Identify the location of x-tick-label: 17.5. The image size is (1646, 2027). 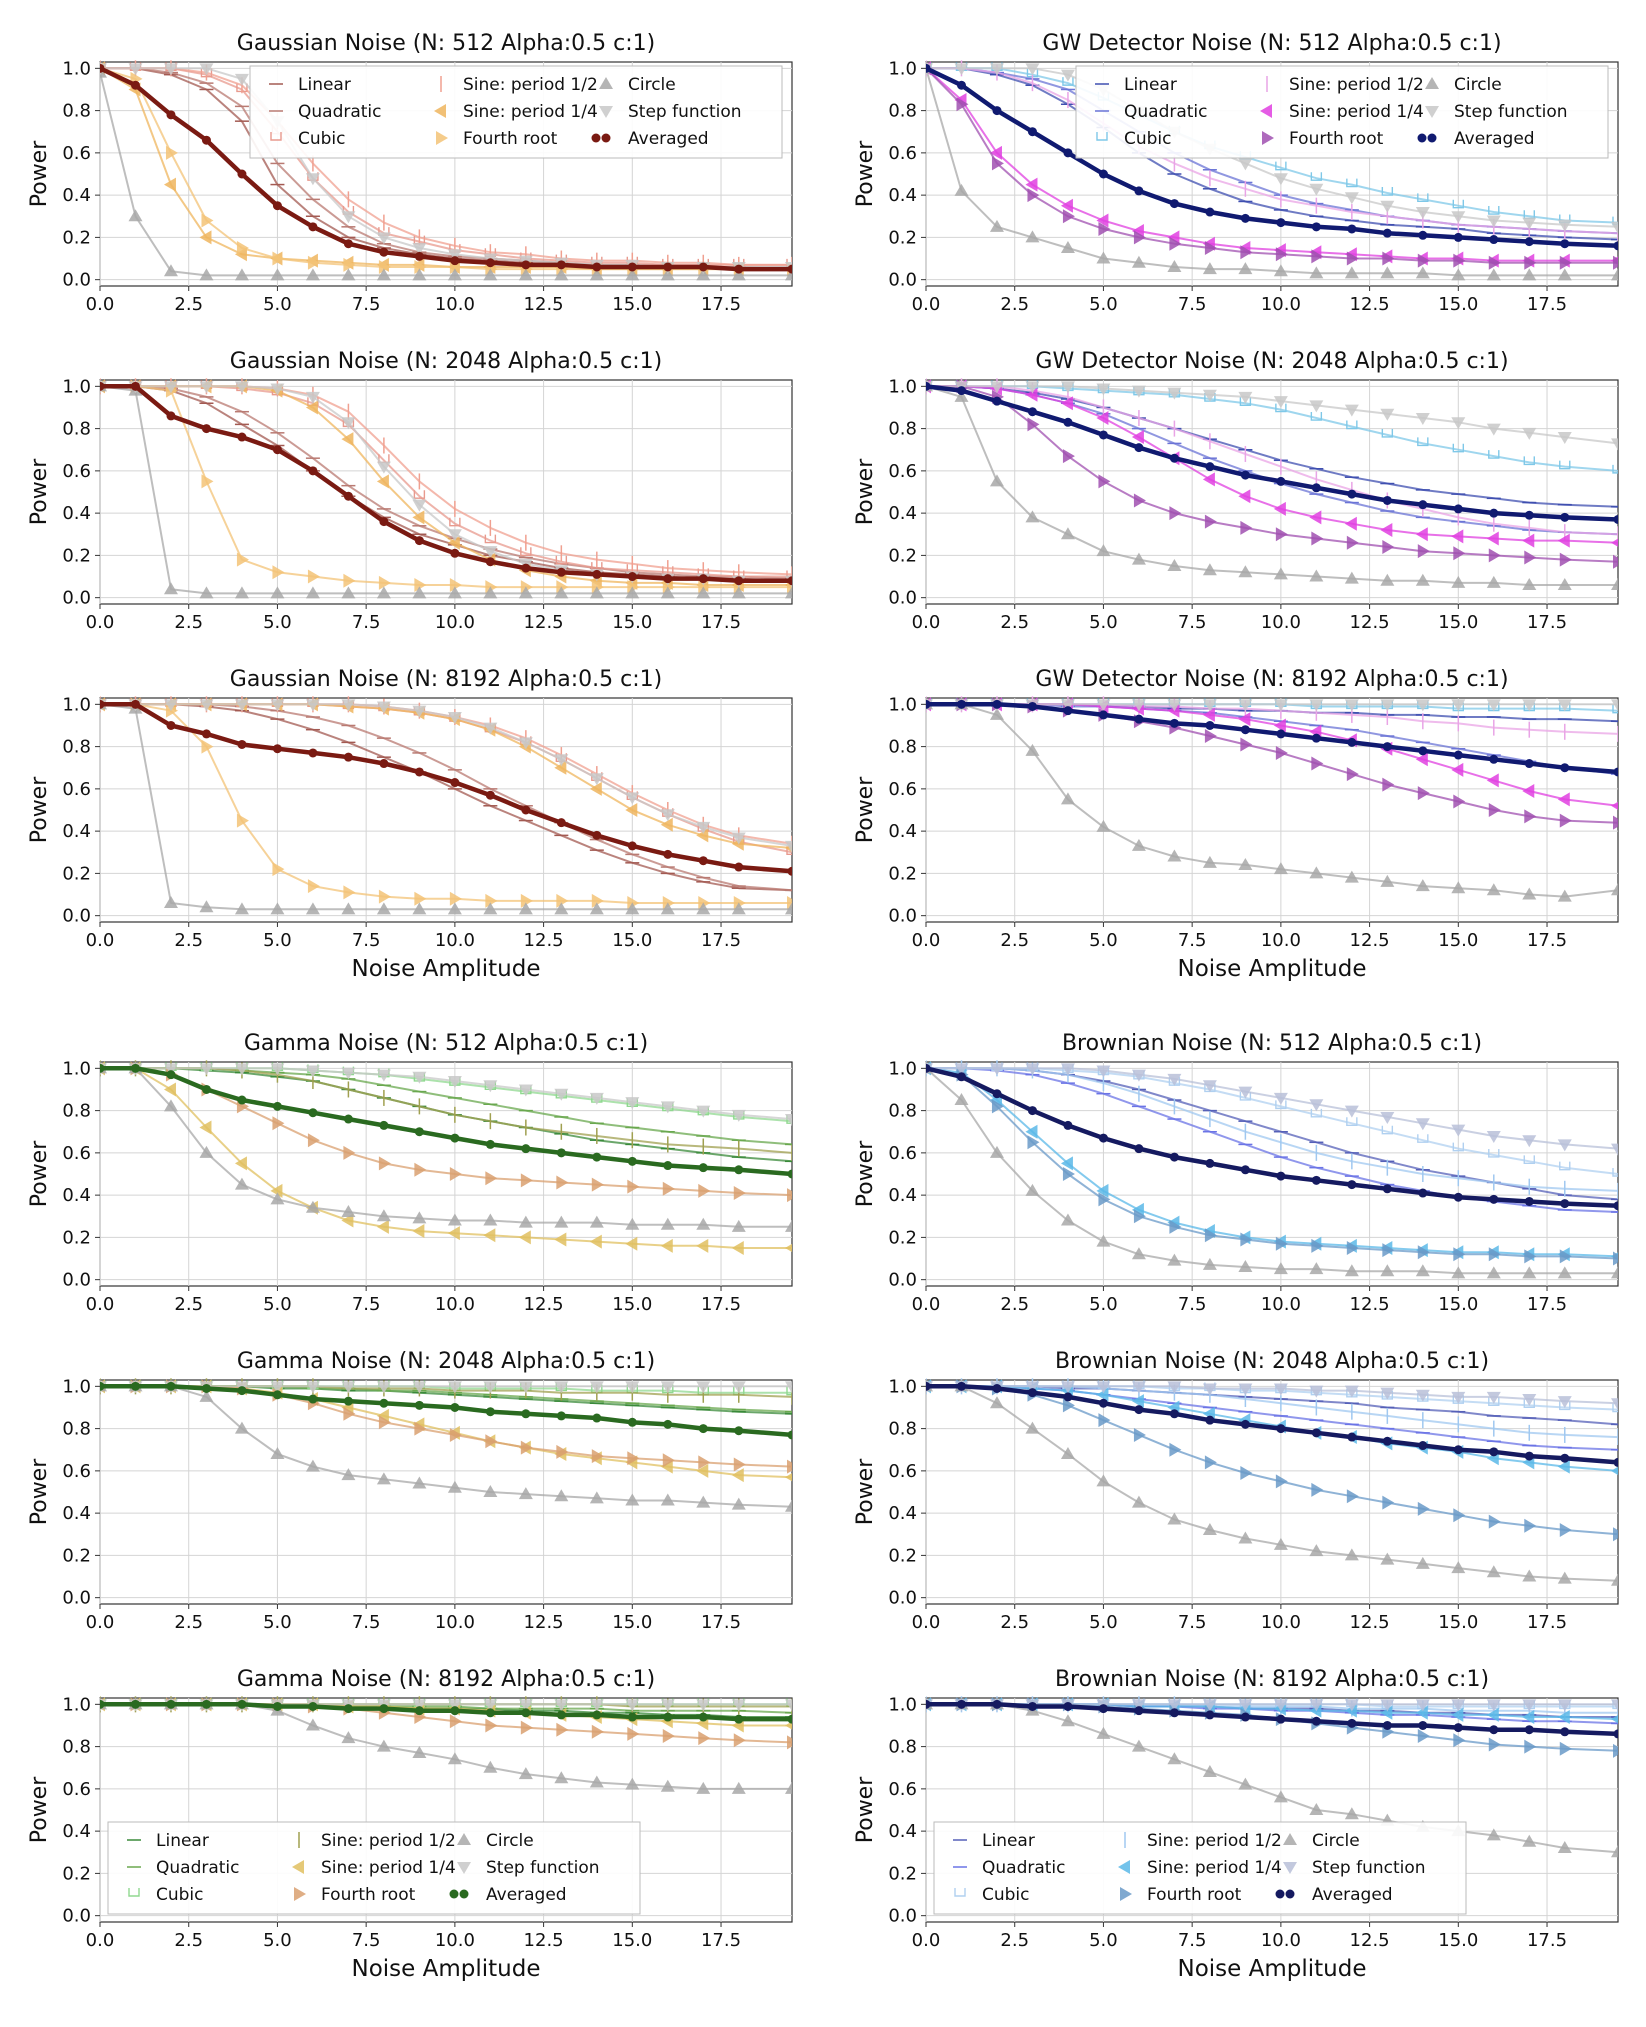
(721, 304).